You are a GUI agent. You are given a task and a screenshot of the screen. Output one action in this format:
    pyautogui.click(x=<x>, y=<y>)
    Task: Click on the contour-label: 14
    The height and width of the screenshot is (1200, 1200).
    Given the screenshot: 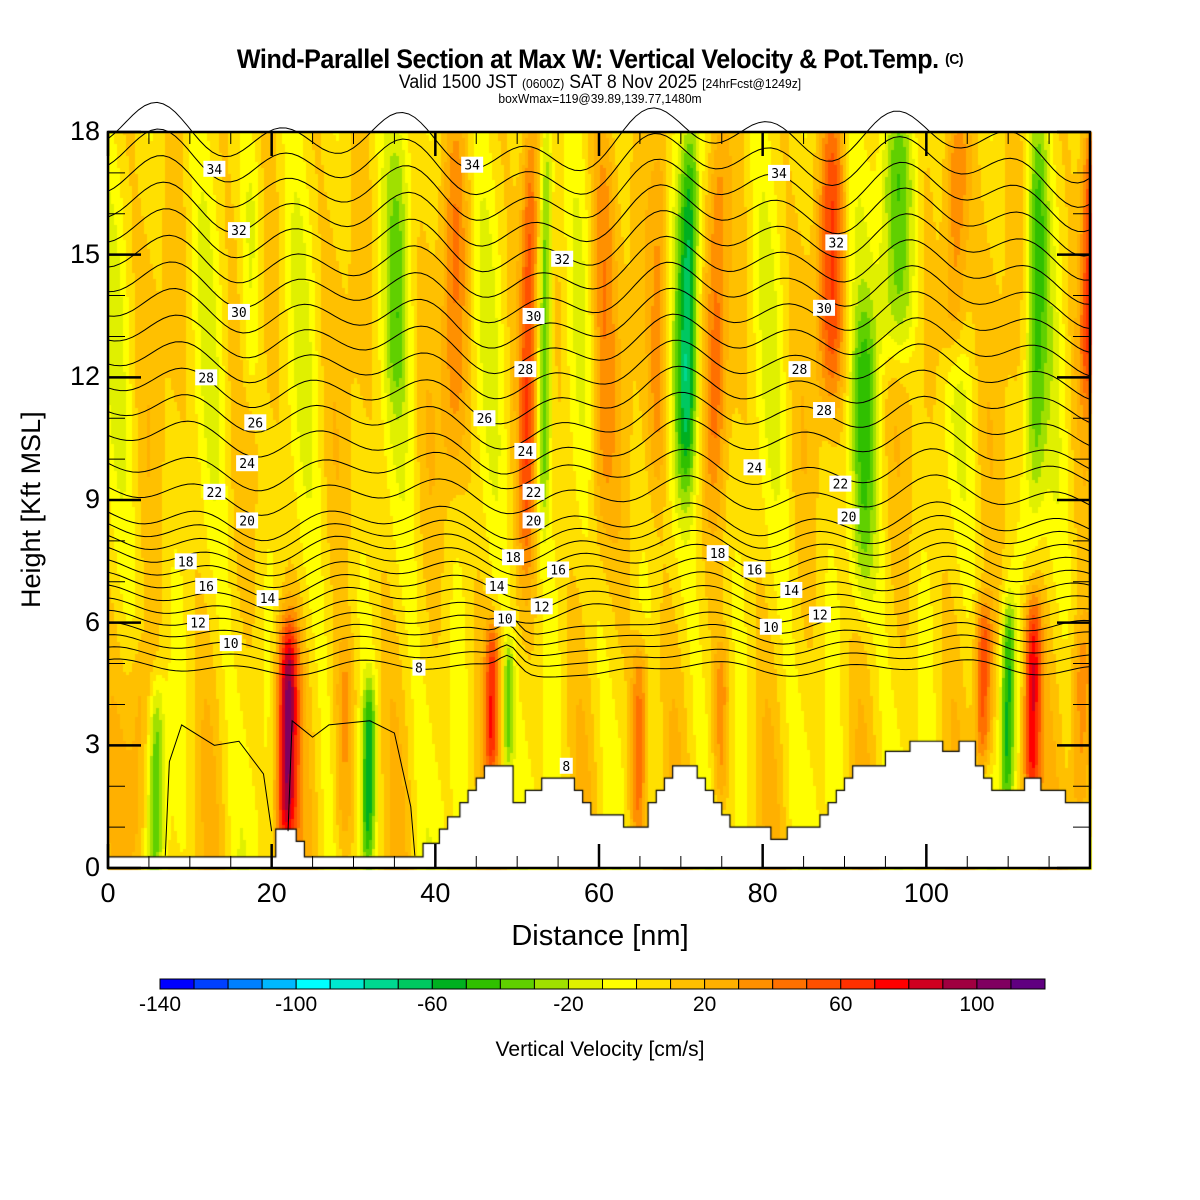 What is the action you would take?
    pyautogui.click(x=267, y=598)
    